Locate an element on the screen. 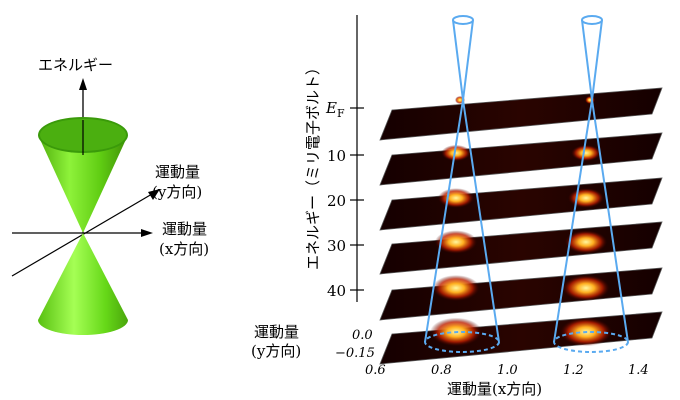 The height and width of the screenshot is (400, 680). slice-ef is located at coordinates (521, 114).